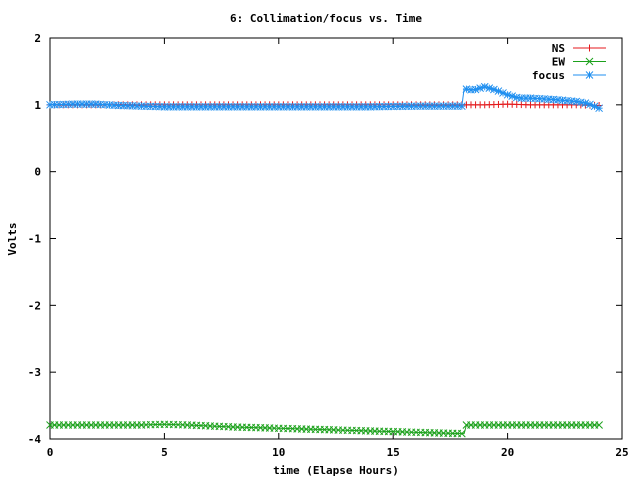 This screenshot has width=640, height=480. Describe the element at coordinates (393, 452) in the screenshot. I see `x-tick-label: 15` at that location.